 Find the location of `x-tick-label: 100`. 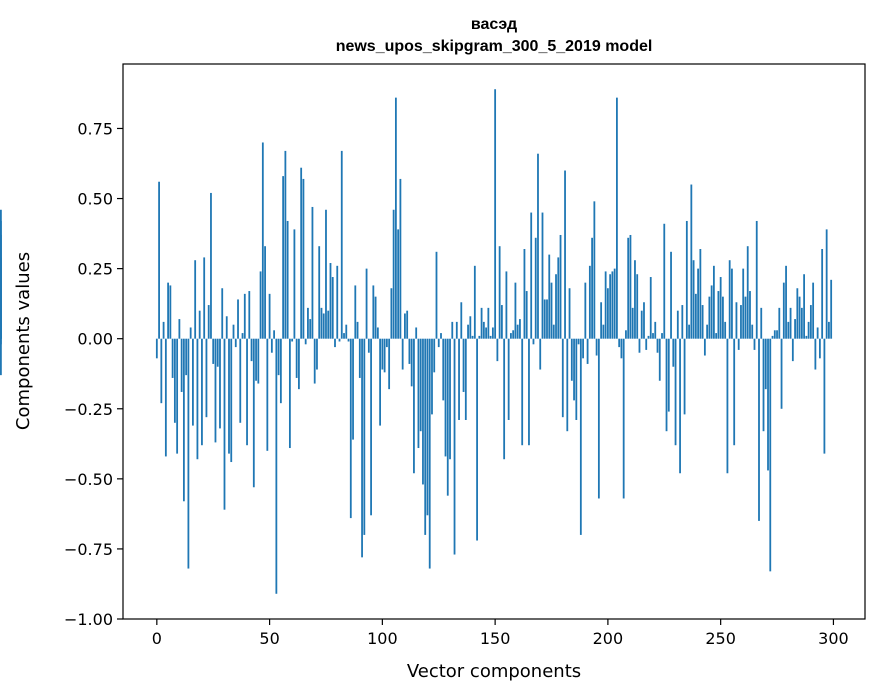

x-tick-label: 100 is located at coordinates (382, 638).